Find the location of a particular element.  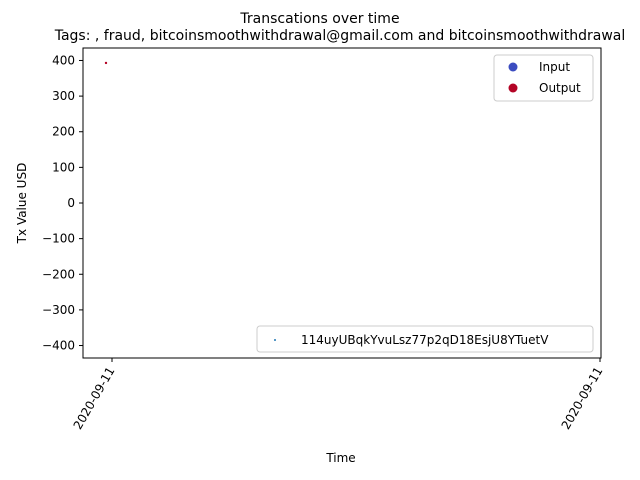

legend-series: Input Output is located at coordinates (543, 78).